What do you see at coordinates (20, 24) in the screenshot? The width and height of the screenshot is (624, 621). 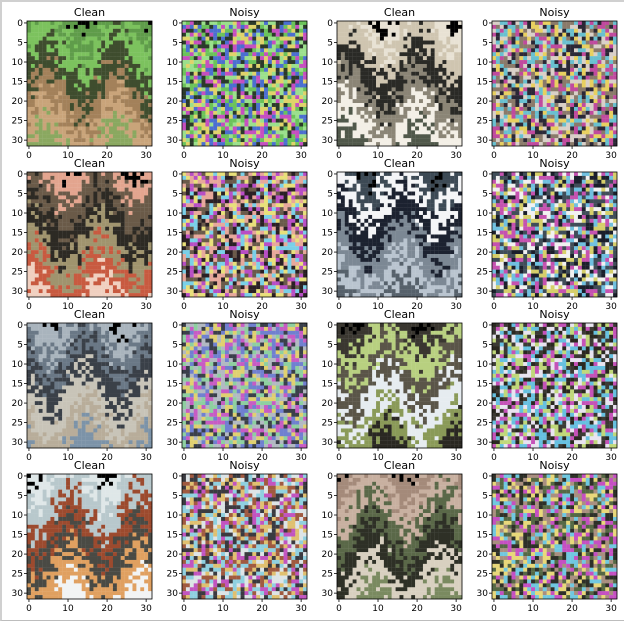 I see `y-tick-label: 0` at bounding box center [20, 24].